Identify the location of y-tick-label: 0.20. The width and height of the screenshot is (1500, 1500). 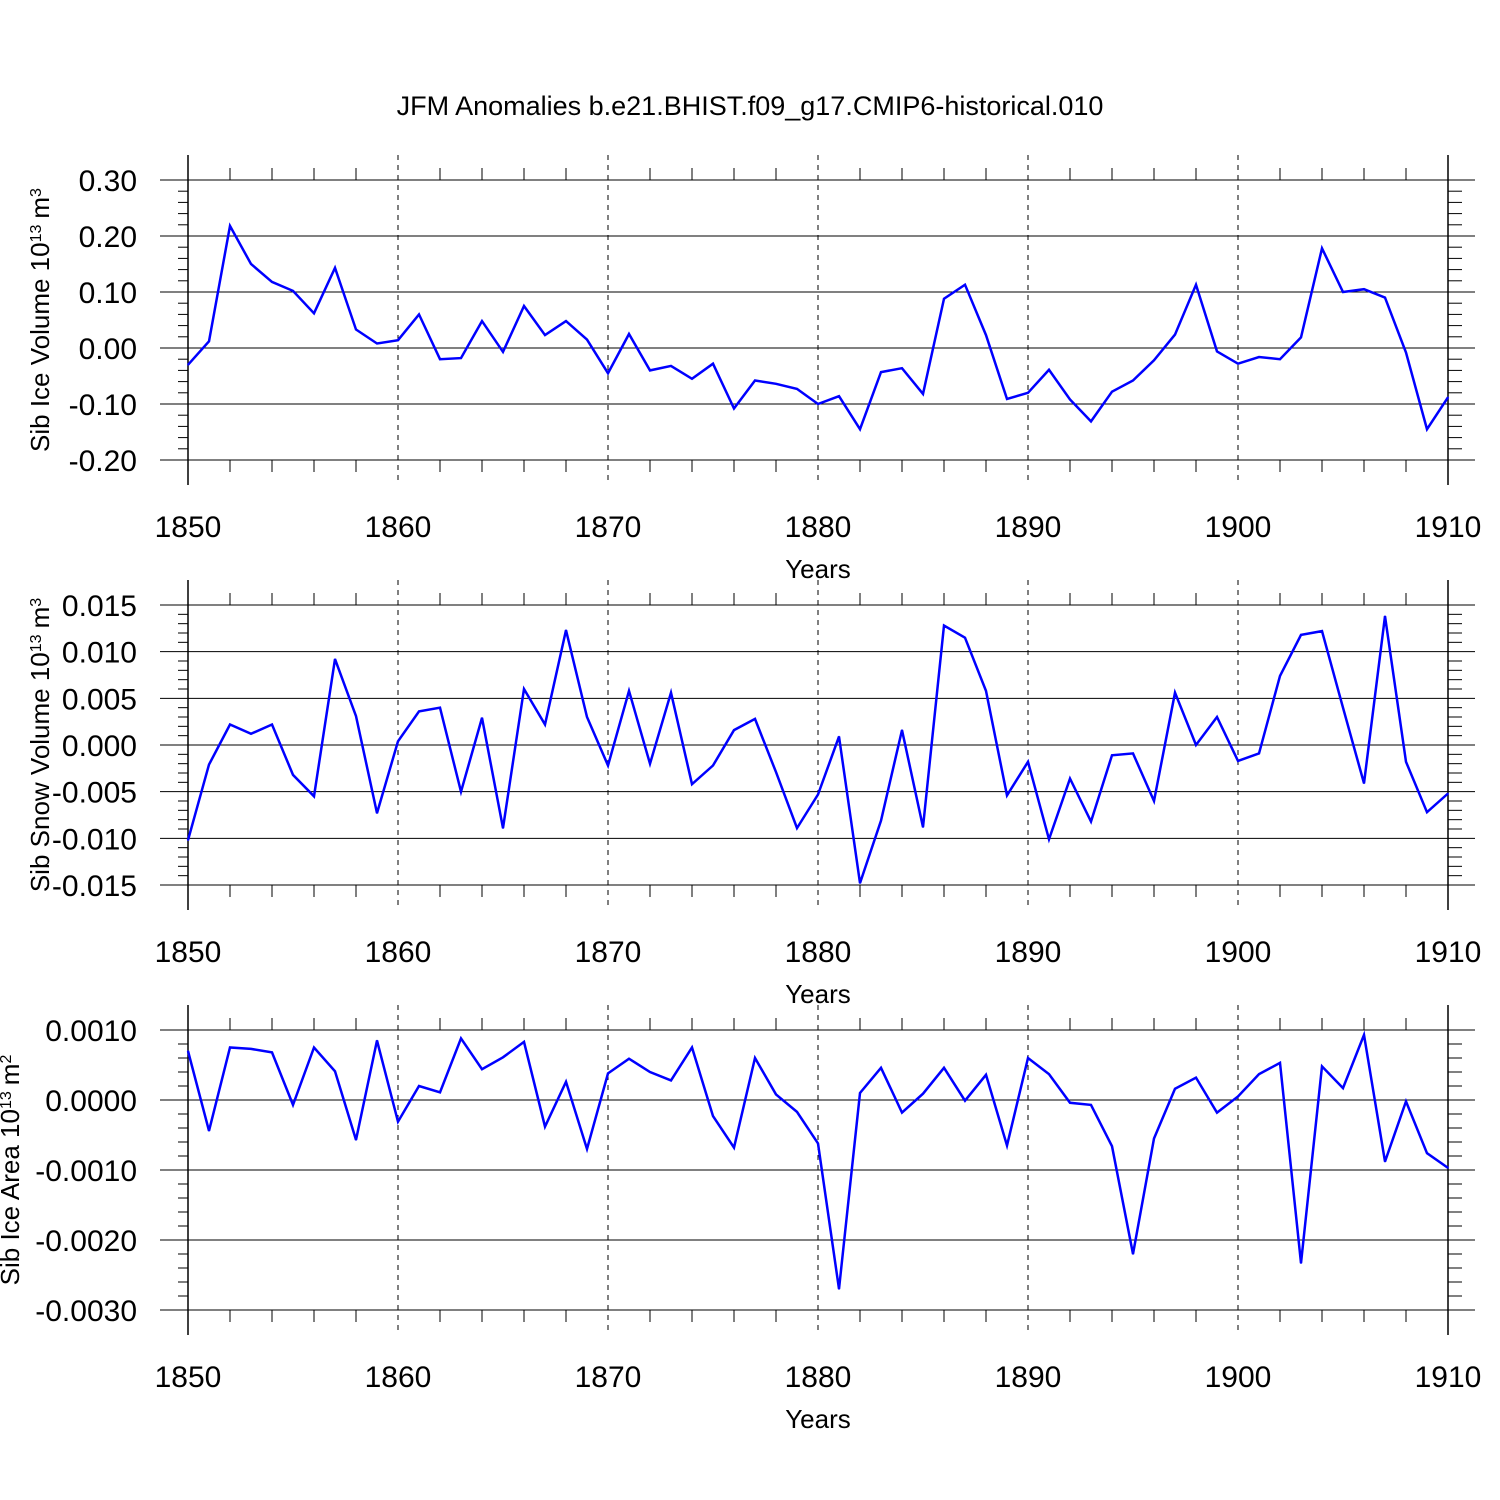
(108, 237).